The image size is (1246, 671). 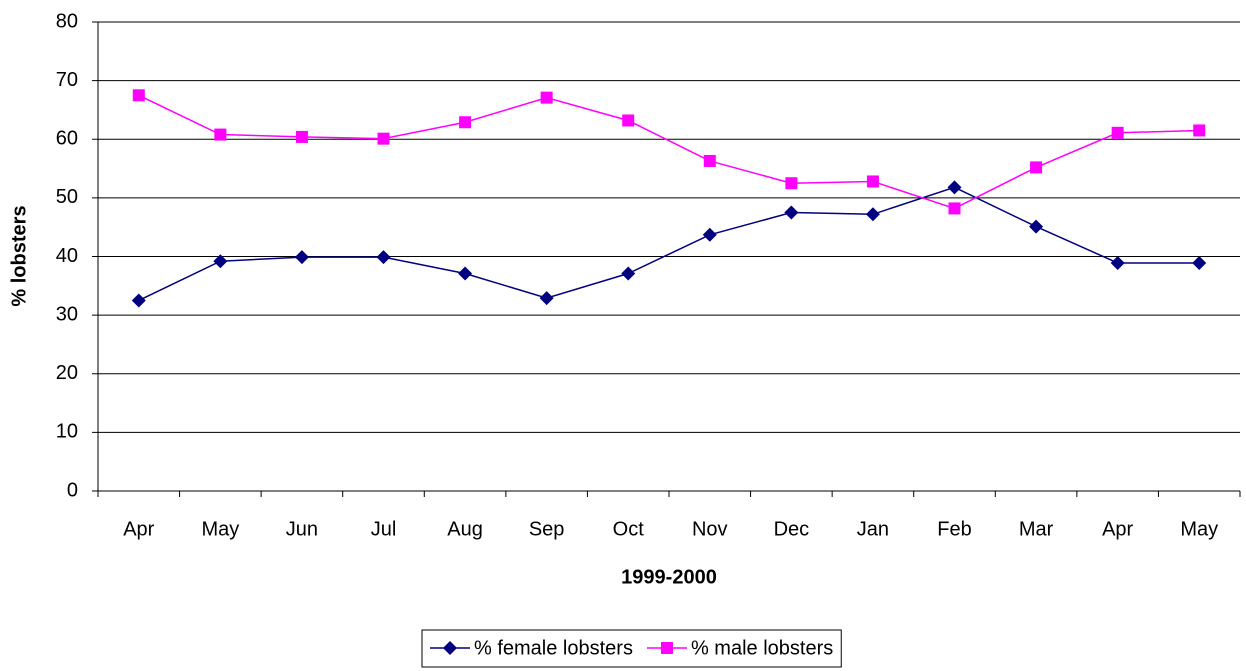 What do you see at coordinates (553, 648) in the screenshot?
I see `legend-label: % female lobsters` at bounding box center [553, 648].